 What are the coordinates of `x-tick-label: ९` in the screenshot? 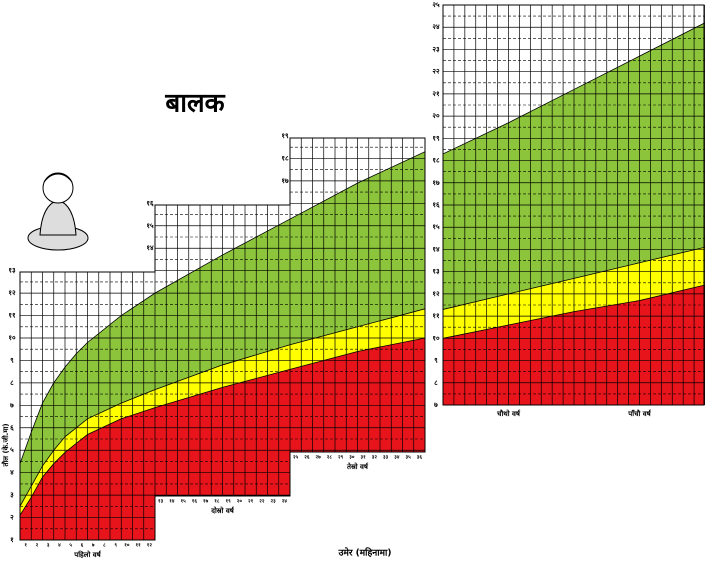 It's located at (115, 546).